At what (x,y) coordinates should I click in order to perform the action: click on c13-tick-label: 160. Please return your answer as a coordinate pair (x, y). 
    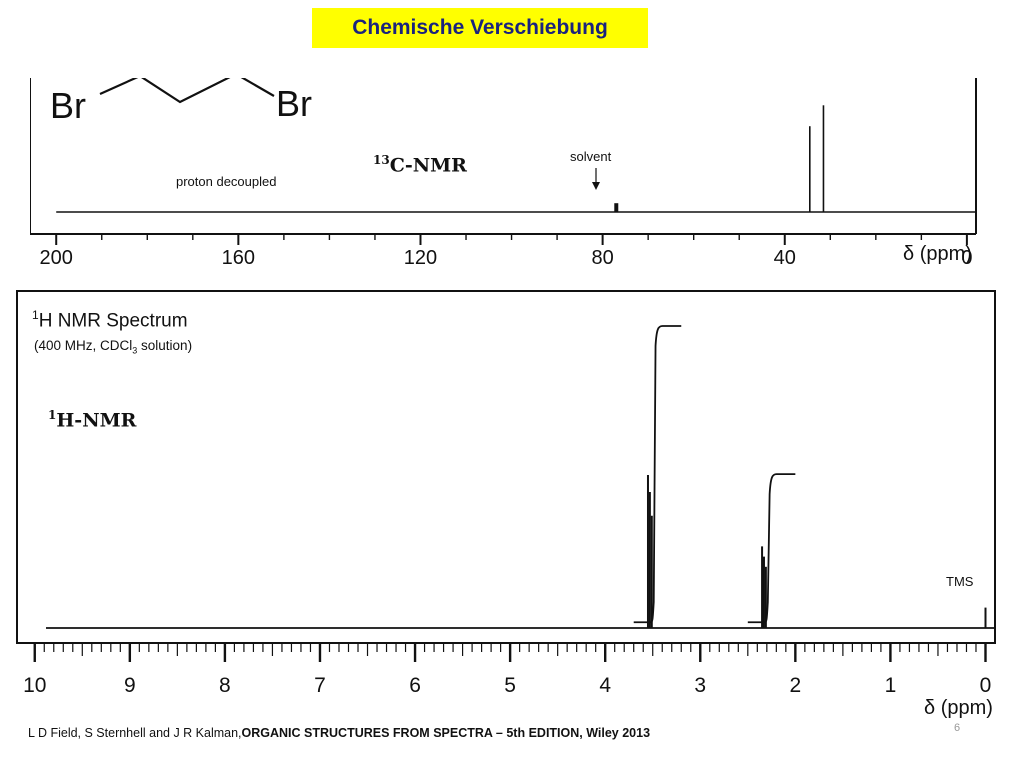
    Looking at the image, I should click on (238, 258).